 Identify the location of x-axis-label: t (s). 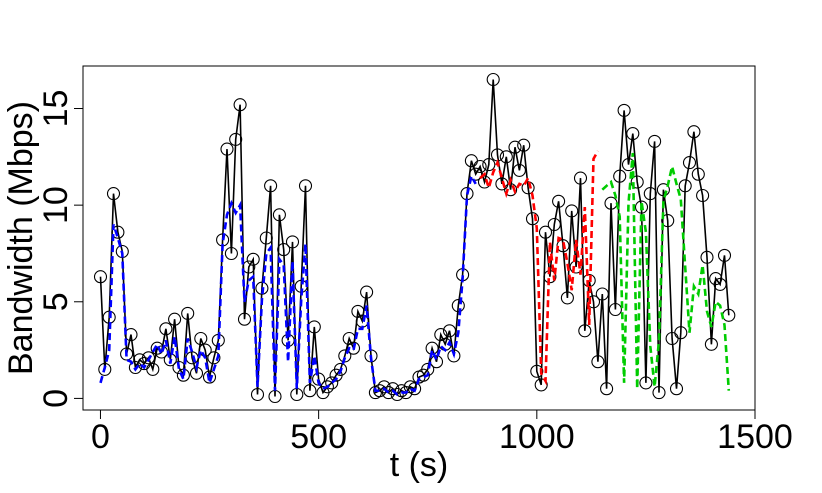
(419, 465).